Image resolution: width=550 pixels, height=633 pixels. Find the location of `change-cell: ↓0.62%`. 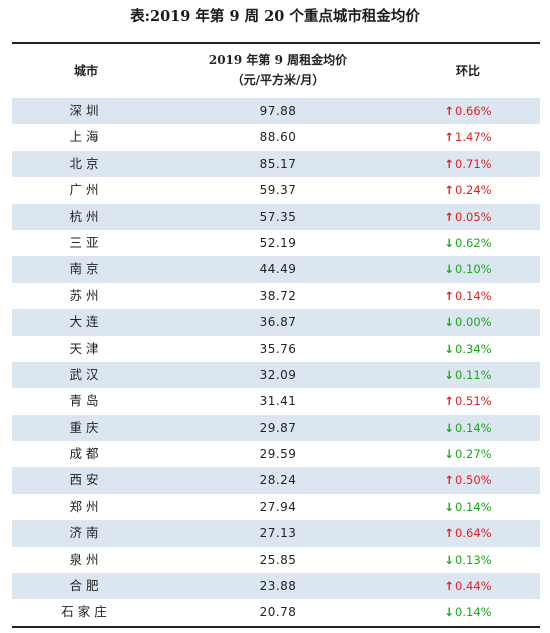

change-cell: ↓0.62% is located at coordinates (468, 243).